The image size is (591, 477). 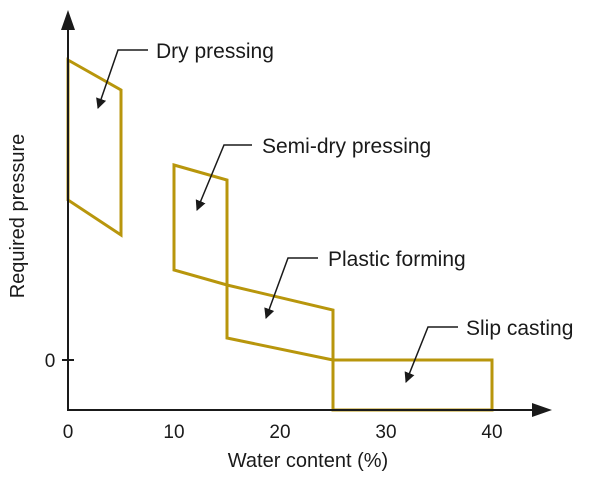 I want to click on x-tick-label: 0, so click(x=68, y=432).